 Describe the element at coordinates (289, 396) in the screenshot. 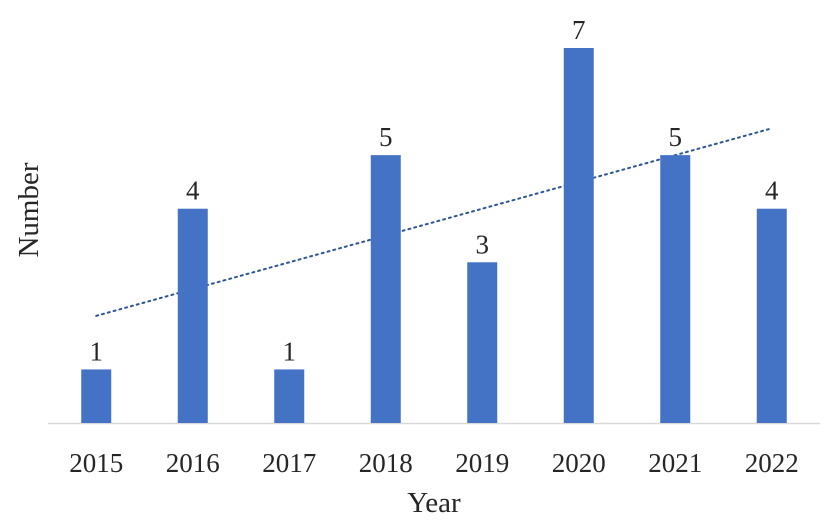

I see `bar-2017` at that location.